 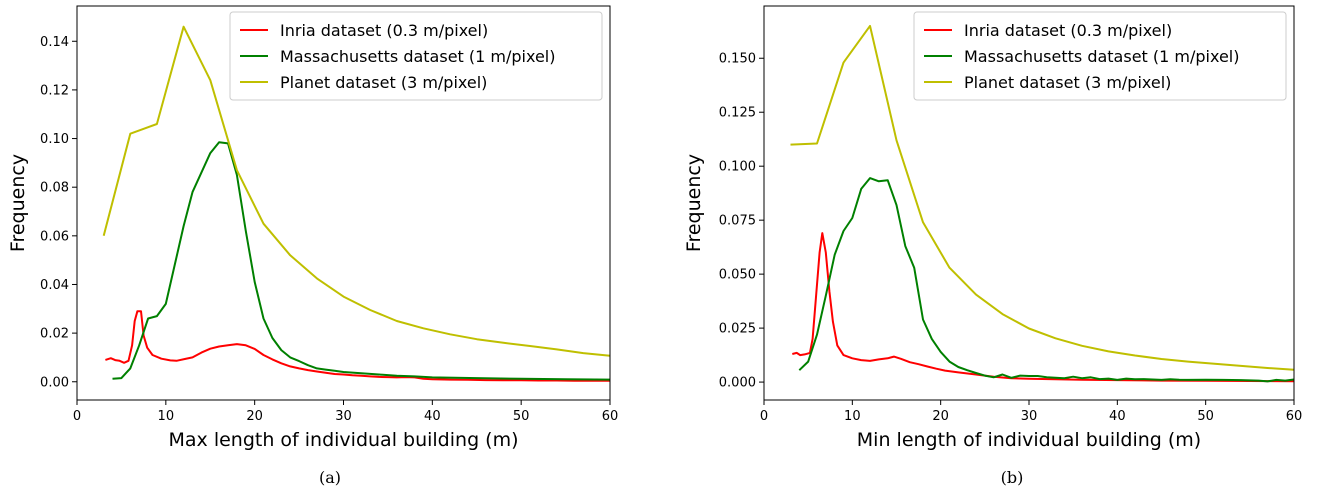 What do you see at coordinates (330, 477) in the screenshot?
I see `figure-caption: (a)` at bounding box center [330, 477].